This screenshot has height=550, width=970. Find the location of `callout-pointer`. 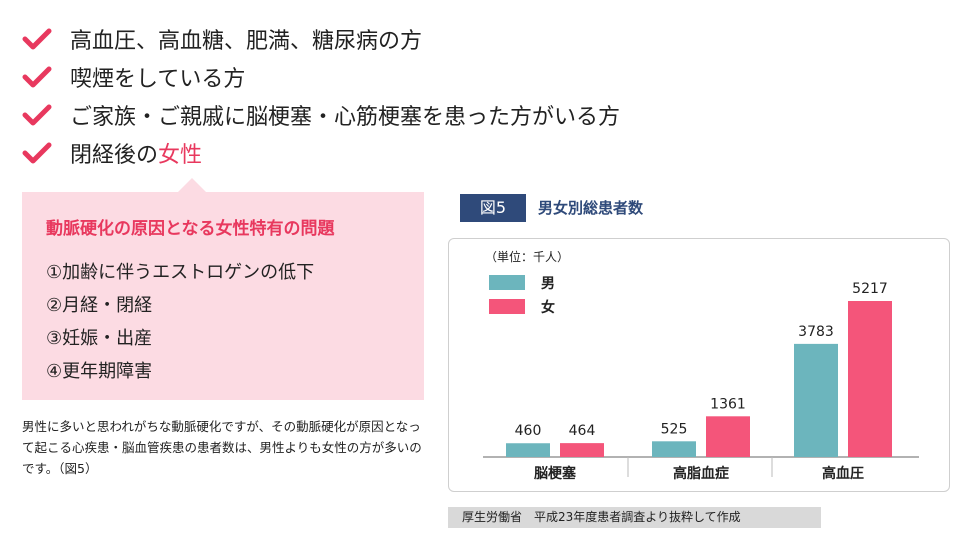

callout-pointer is located at coordinates (192, 185).